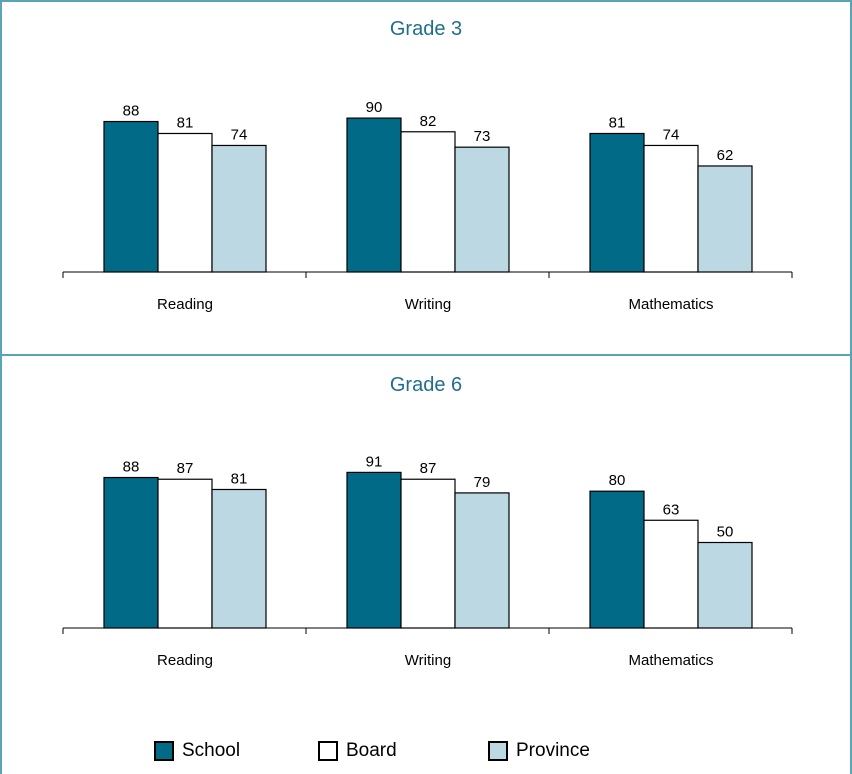 The height and width of the screenshot is (774, 852). I want to click on data-label: 80, so click(617, 480).